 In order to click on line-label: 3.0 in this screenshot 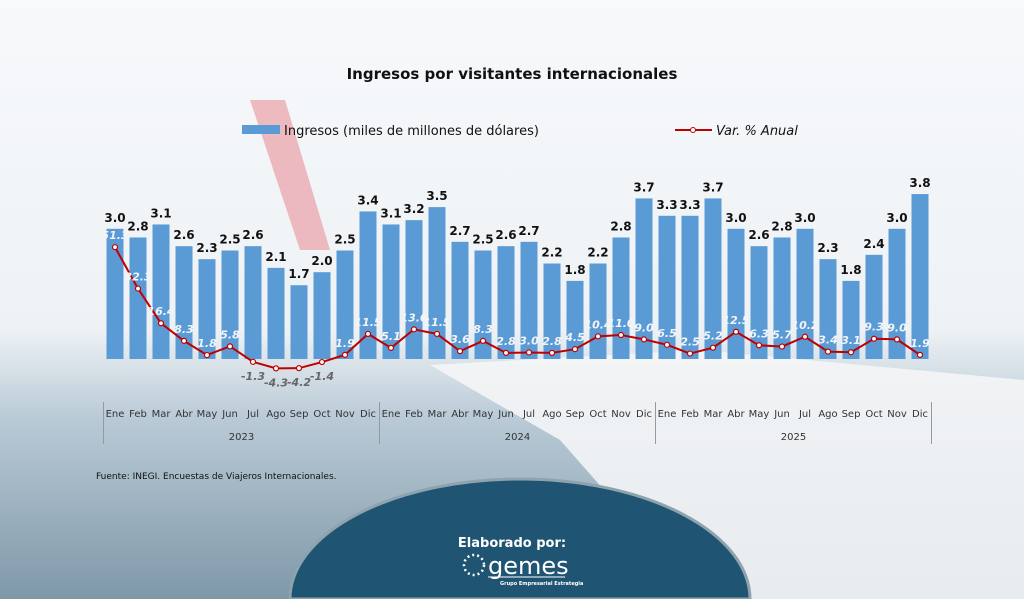, I will do `click(529, 340)`.